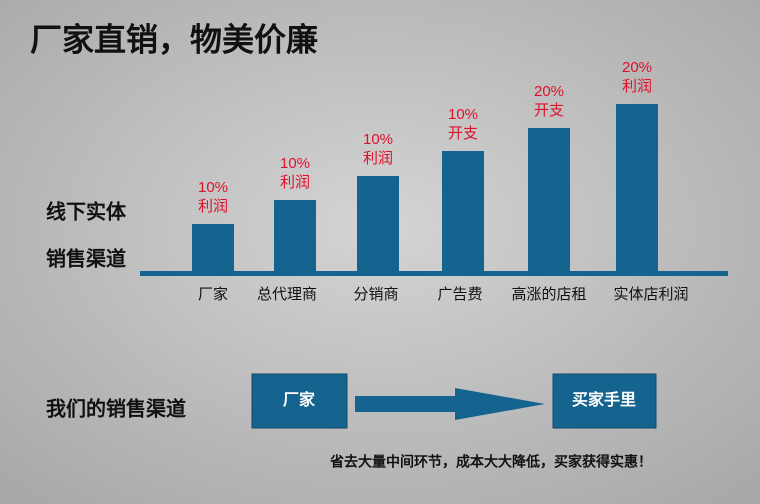 The image size is (760, 504). Describe the element at coordinates (375, 294) in the screenshot. I see `category-label: 分销商` at that location.